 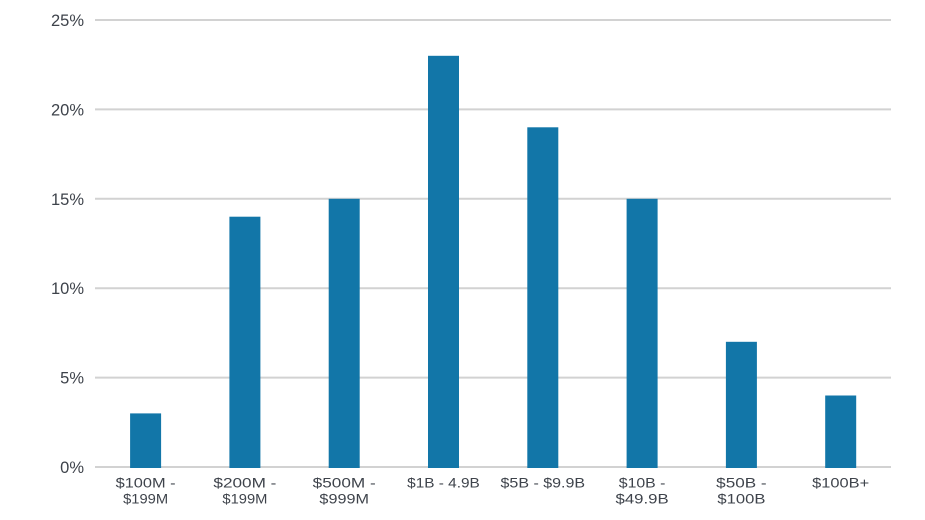 What do you see at coordinates (840, 482) in the screenshot?
I see `svg-text: $100B+` at bounding box center [840, 482].